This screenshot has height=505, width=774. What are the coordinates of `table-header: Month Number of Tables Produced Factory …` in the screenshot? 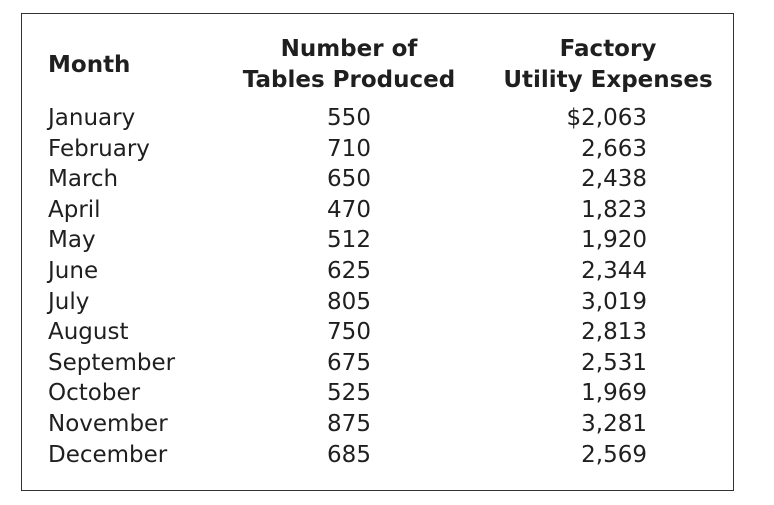 It's located at (377, 74).